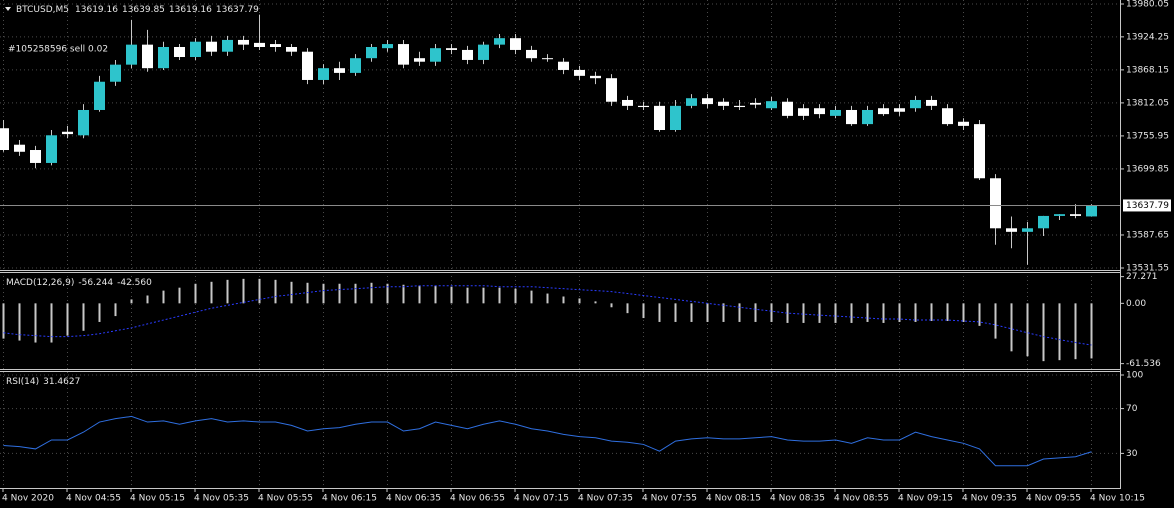 The width and height of the screenshot is (1174, 508). What do you see at coordinates (925, 499) in the screenshot?
I see `x-tick-label: 4 Nov 09:15` at bounding box center [925, 499].